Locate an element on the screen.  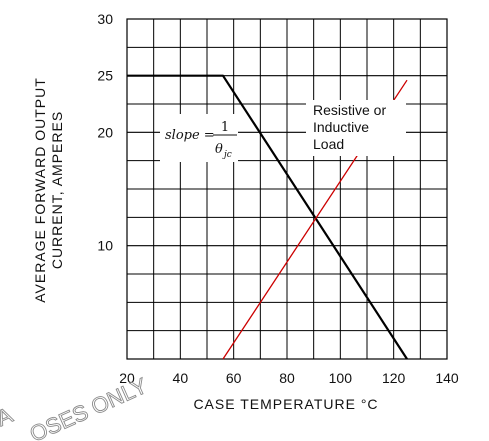
x-tick-label: 80 is located at coordinates (287, 378).